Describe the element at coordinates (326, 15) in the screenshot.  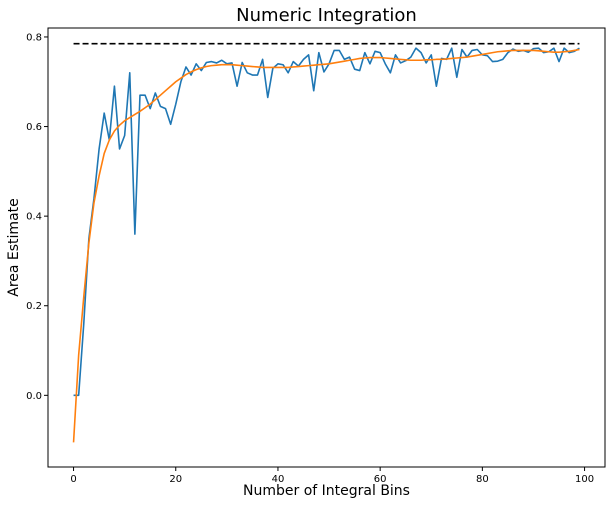
I see `chart-title: Numeric Integration` at that location.